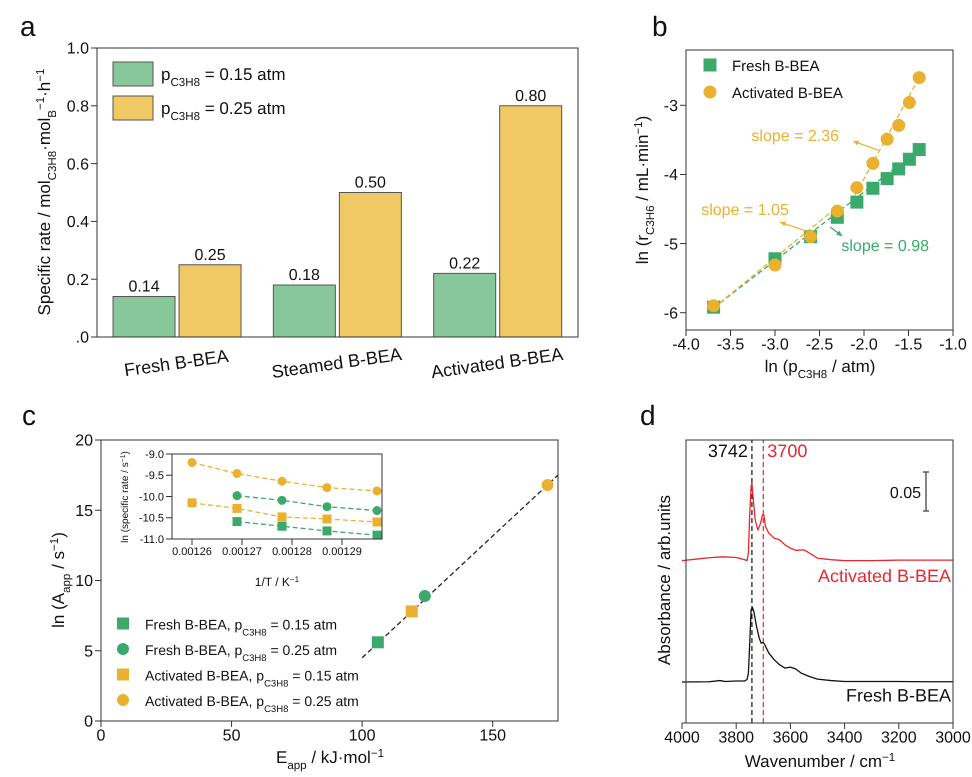 The width and height of the screenshot is (972, 777). Describe the element at coordinates (223, 111) in the screenshot. I see `legend-label: p$_{C3H8}$ = 0.25 atm` at that location.